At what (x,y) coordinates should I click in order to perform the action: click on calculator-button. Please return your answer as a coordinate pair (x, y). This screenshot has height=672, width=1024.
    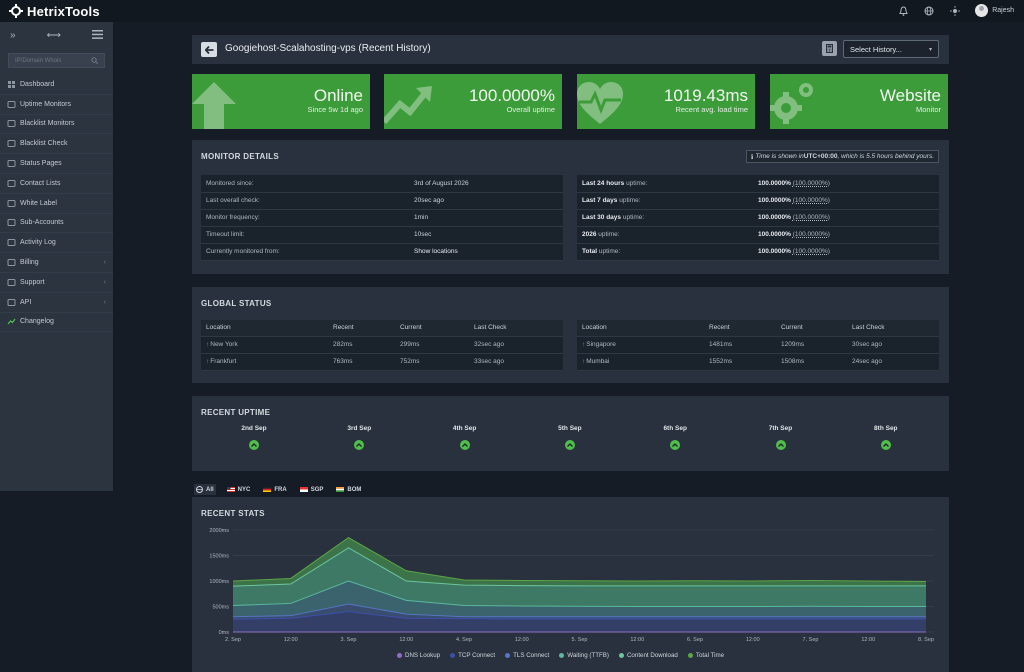
    Looking at the image, I should click on (829, 48).